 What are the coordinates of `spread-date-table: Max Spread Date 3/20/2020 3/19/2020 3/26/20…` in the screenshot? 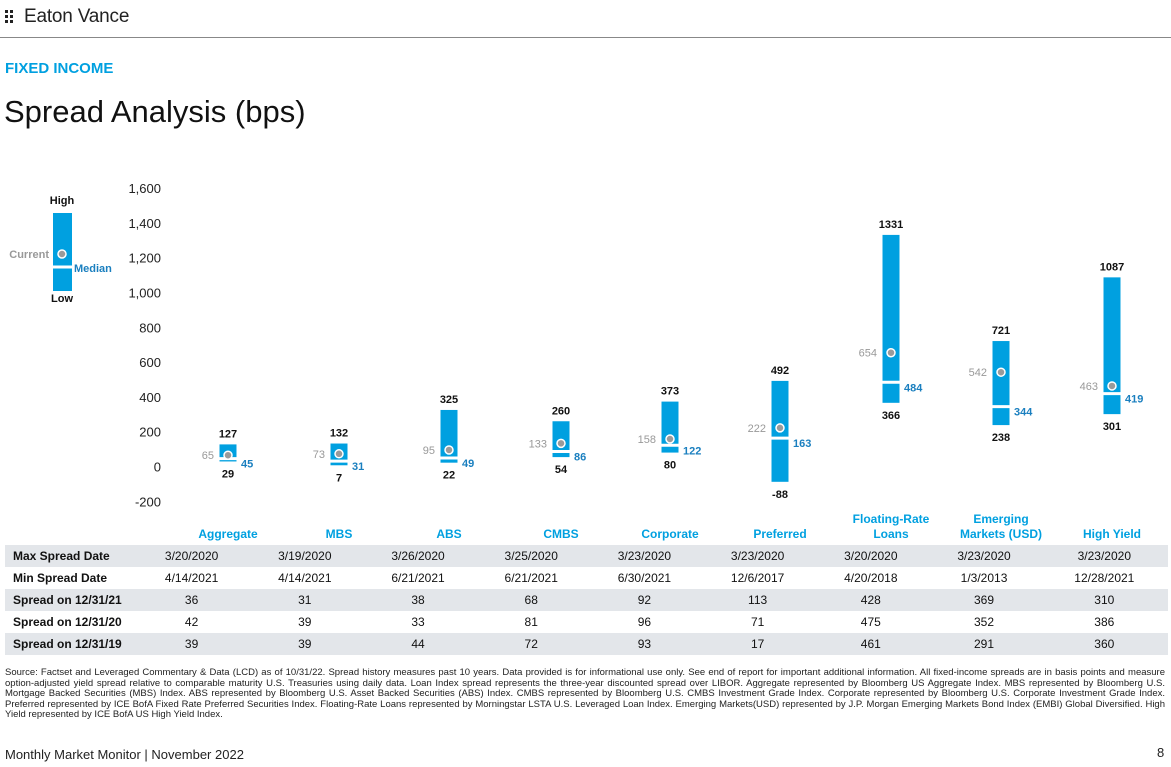 It's located at (586, 600).